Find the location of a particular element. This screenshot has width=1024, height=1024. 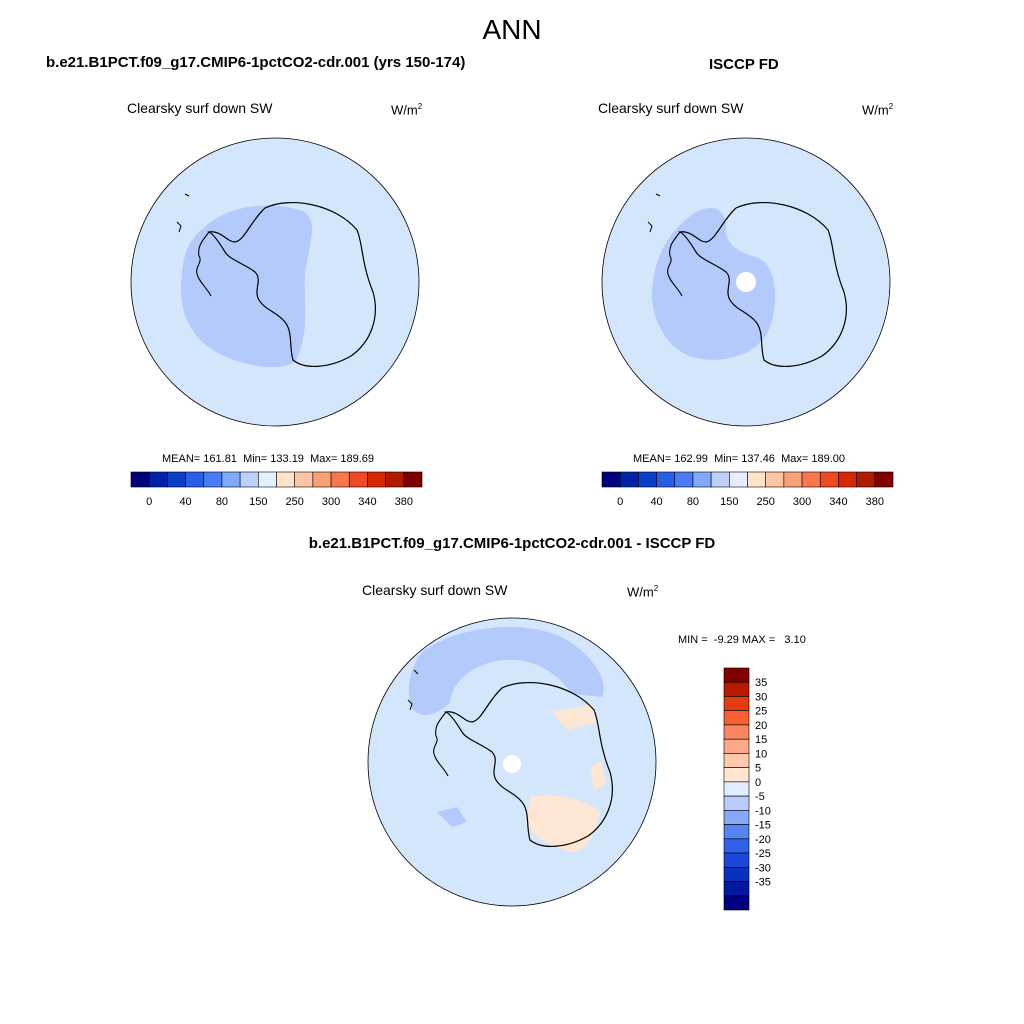

panel2-colorbar-tick-label: 40 is located at coordinates (656, 502).